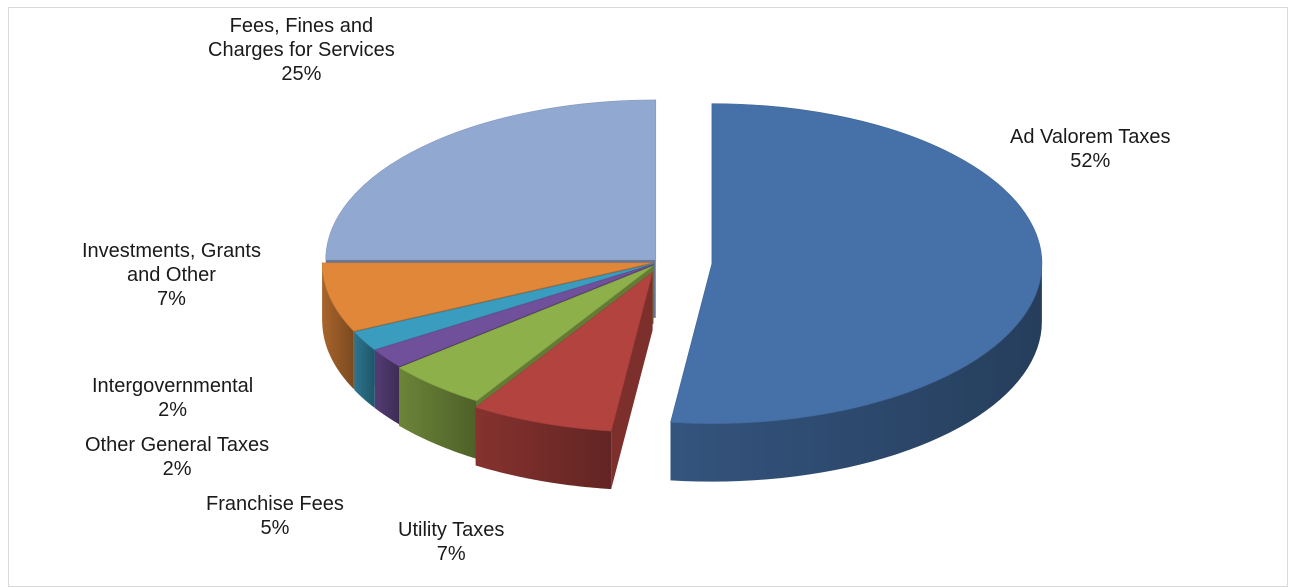 This screenshot has width=1293, height=587. I want to click on label-investments-line2: and Other, so click(171, 275).